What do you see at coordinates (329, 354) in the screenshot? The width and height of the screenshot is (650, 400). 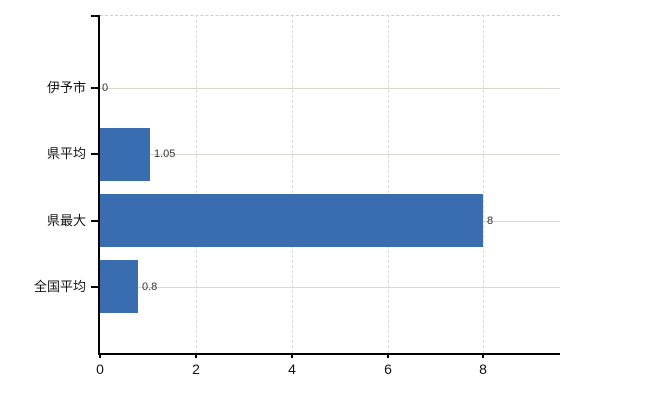 I see `x-axis-line` at bounding box center [329, 354].